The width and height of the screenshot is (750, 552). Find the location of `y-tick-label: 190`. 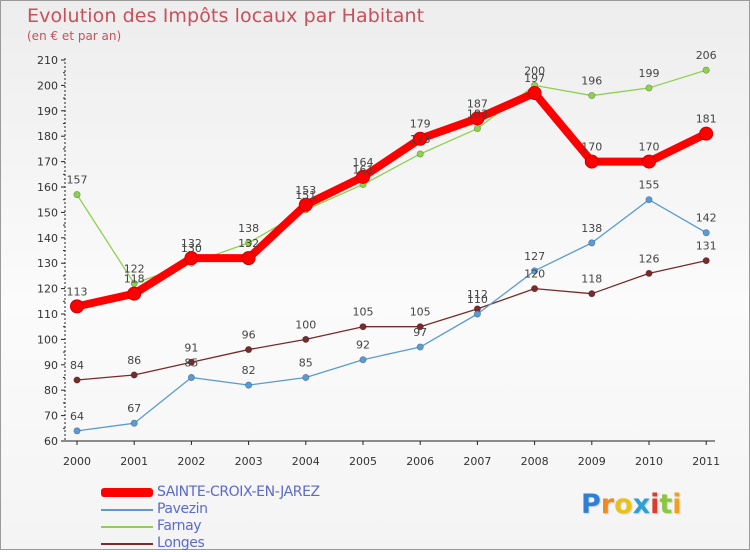

y-tick-label: 190 is located at coordinates (47, 111).